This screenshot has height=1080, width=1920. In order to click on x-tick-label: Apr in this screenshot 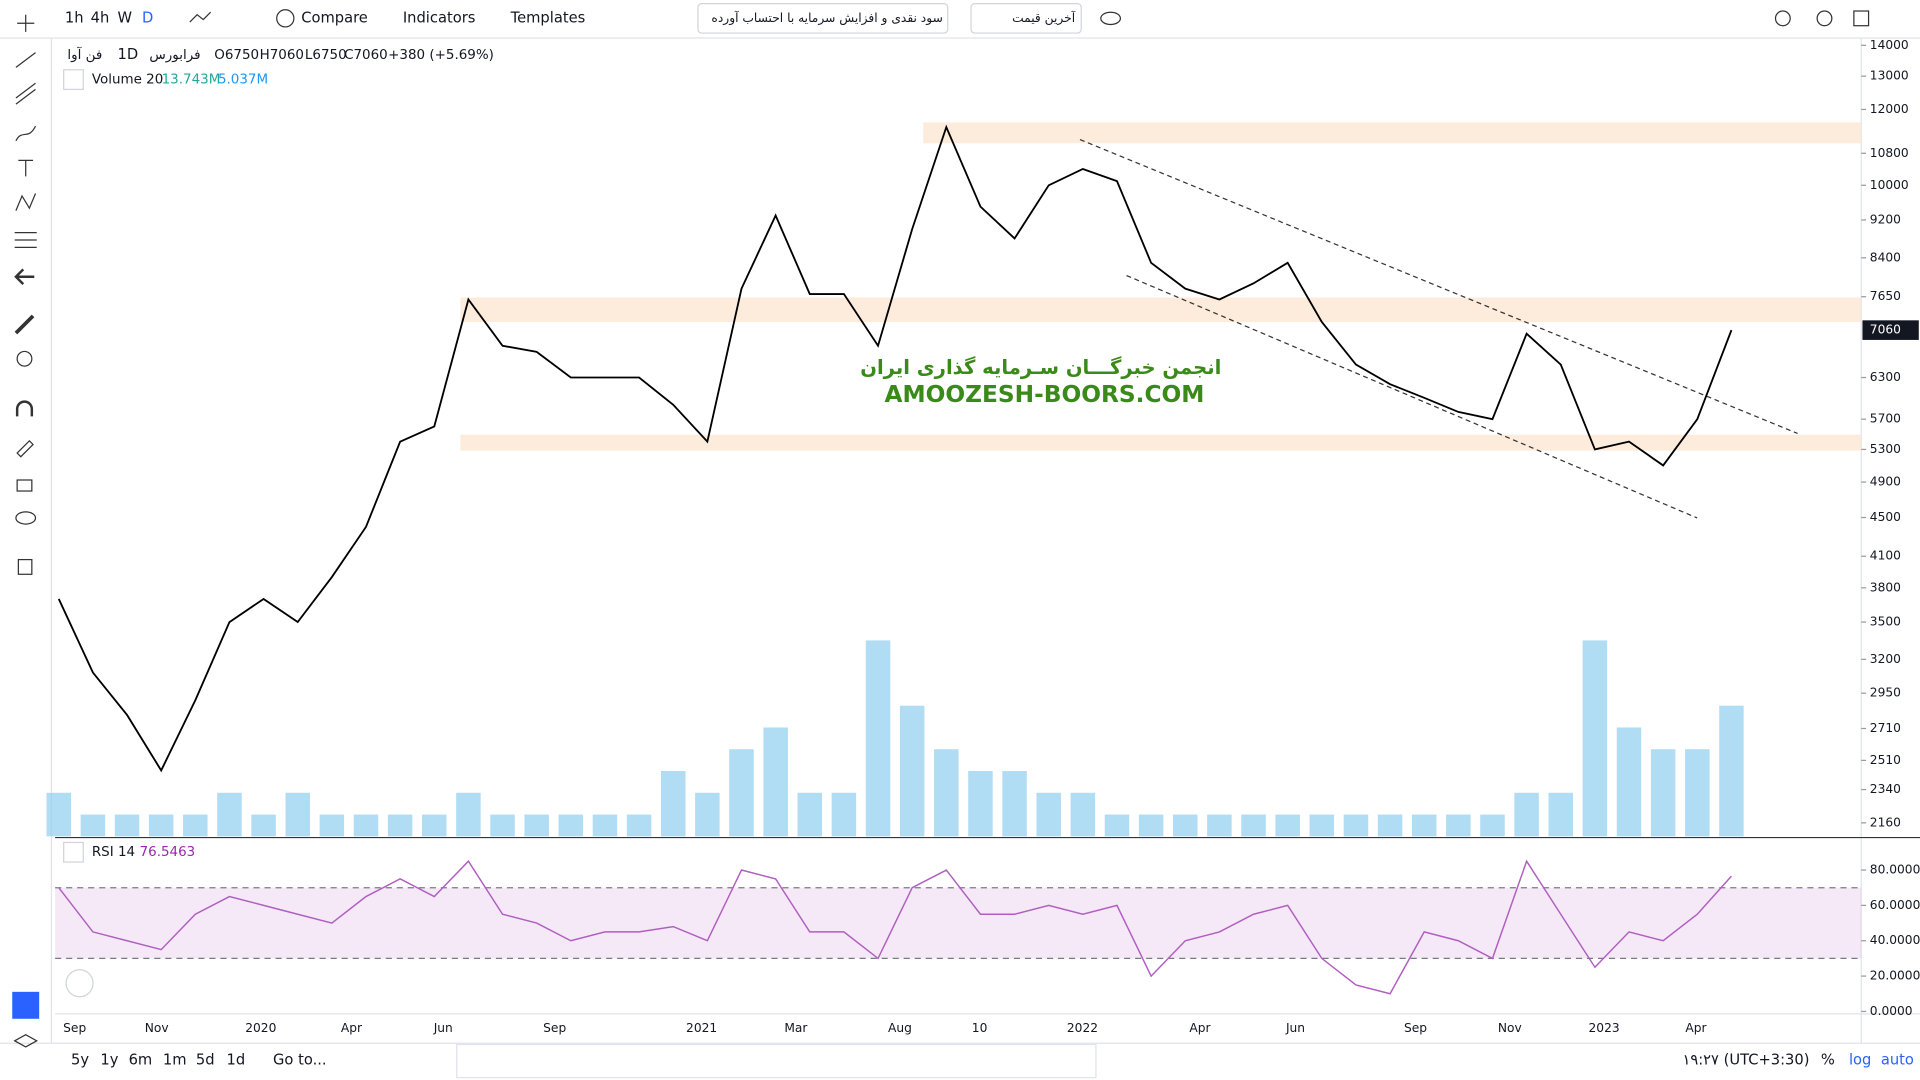, I will do `click(1696, 1028)`.